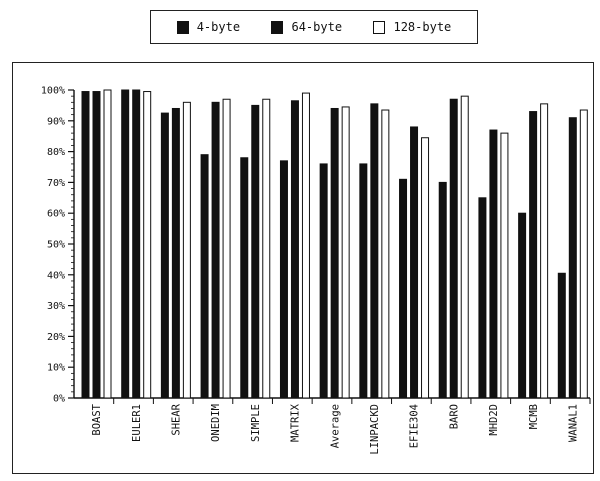 This screenshot has width=600, height=481. What do you see at coordinates (583, 254) in the screenshot?
I see `bar-128-byte-wanal1` at bounding box center [583, 254].